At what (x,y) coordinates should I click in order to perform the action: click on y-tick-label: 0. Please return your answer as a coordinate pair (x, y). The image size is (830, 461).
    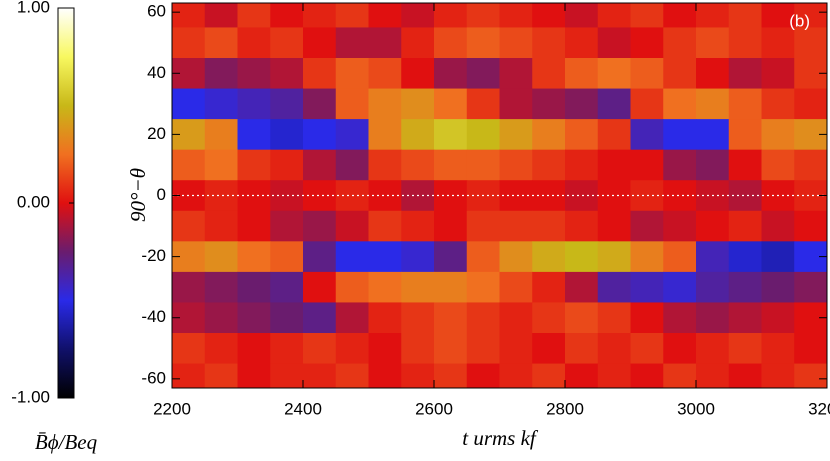
    Looking at the image, I should click on (161, 194).